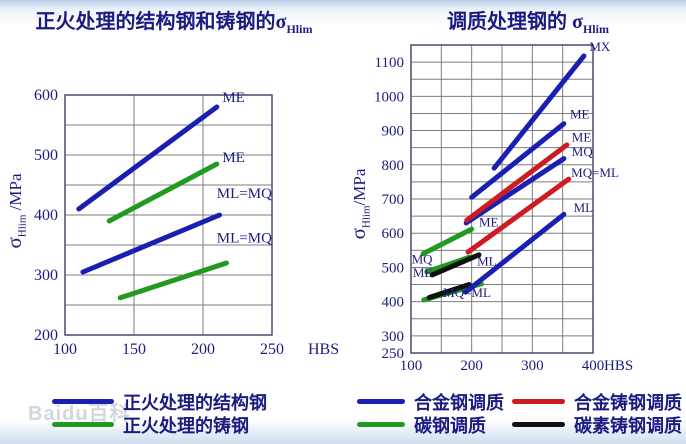 The width and height of the screenshot is (686, 444). I want to click on legend-item-alloy-cast-steel-qt: 合金铸钢调质, so click(597, 401).